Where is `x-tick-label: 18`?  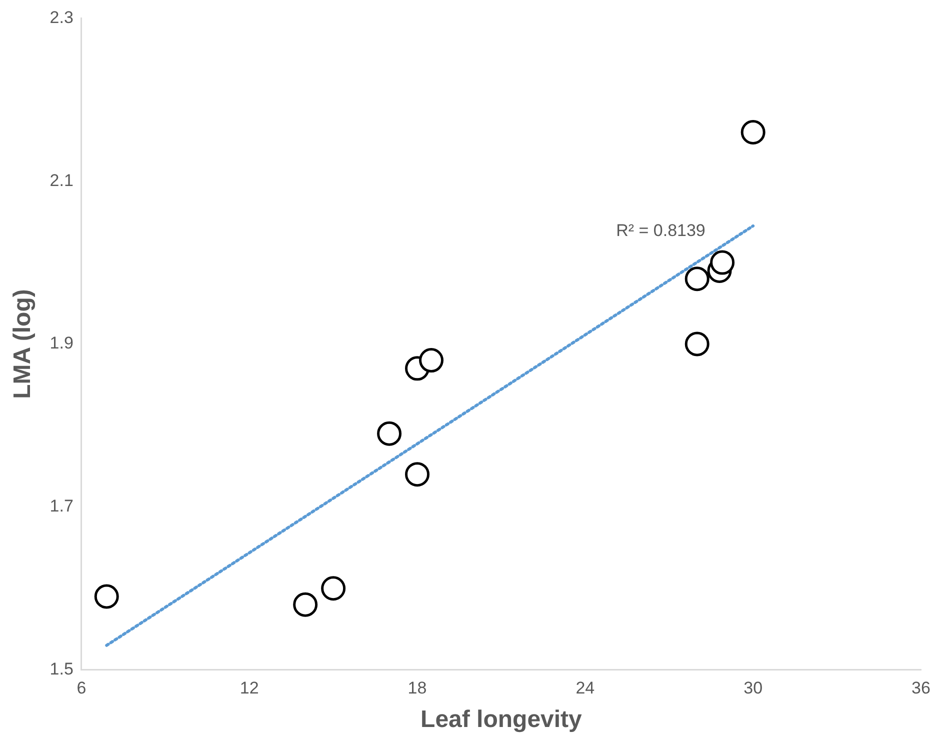
x-tick-label: 18 is located at coordinates (417, 688).